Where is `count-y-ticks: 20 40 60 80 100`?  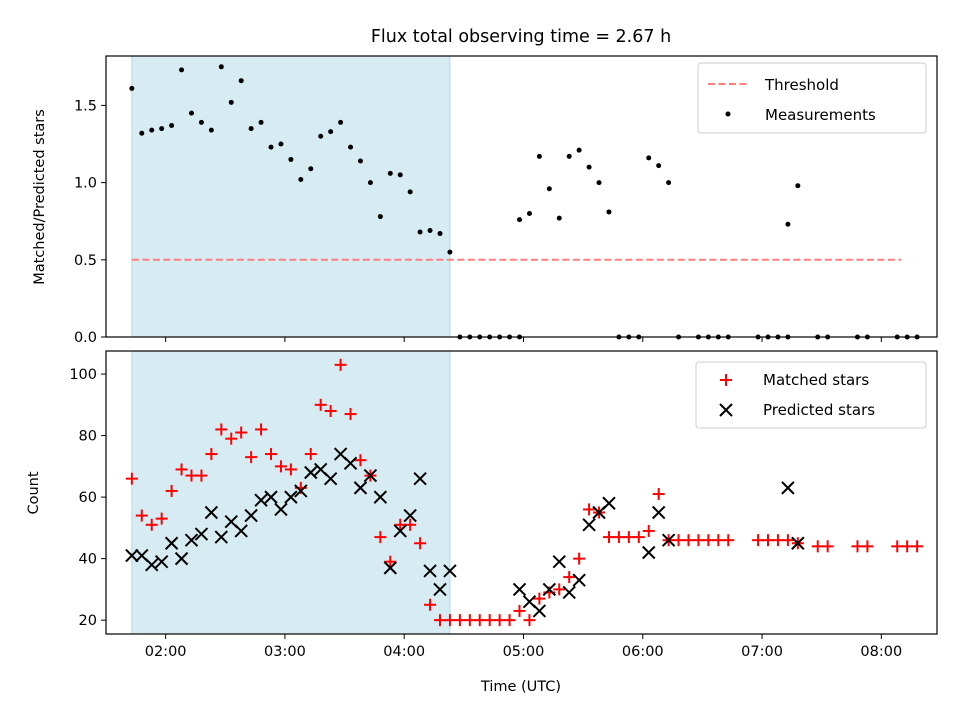
count-y-ticks: 20 40 60 80 100 is located at coordinates (87, 498).